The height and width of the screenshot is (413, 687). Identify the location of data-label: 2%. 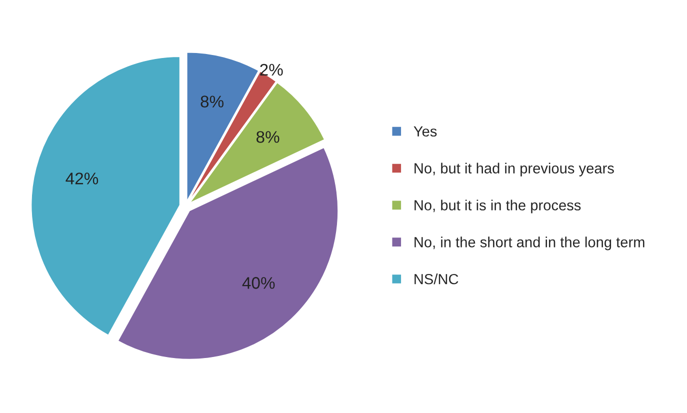
(271, 70).